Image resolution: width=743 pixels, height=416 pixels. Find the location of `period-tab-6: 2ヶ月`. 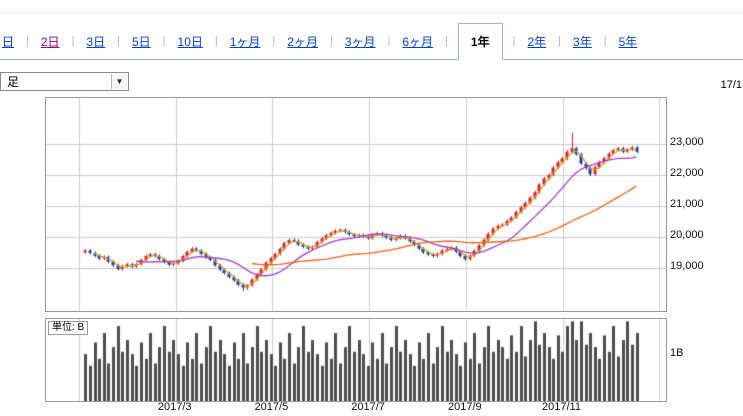

period-tab-6: 2ヶ月 is located at coordinates (302, 41).